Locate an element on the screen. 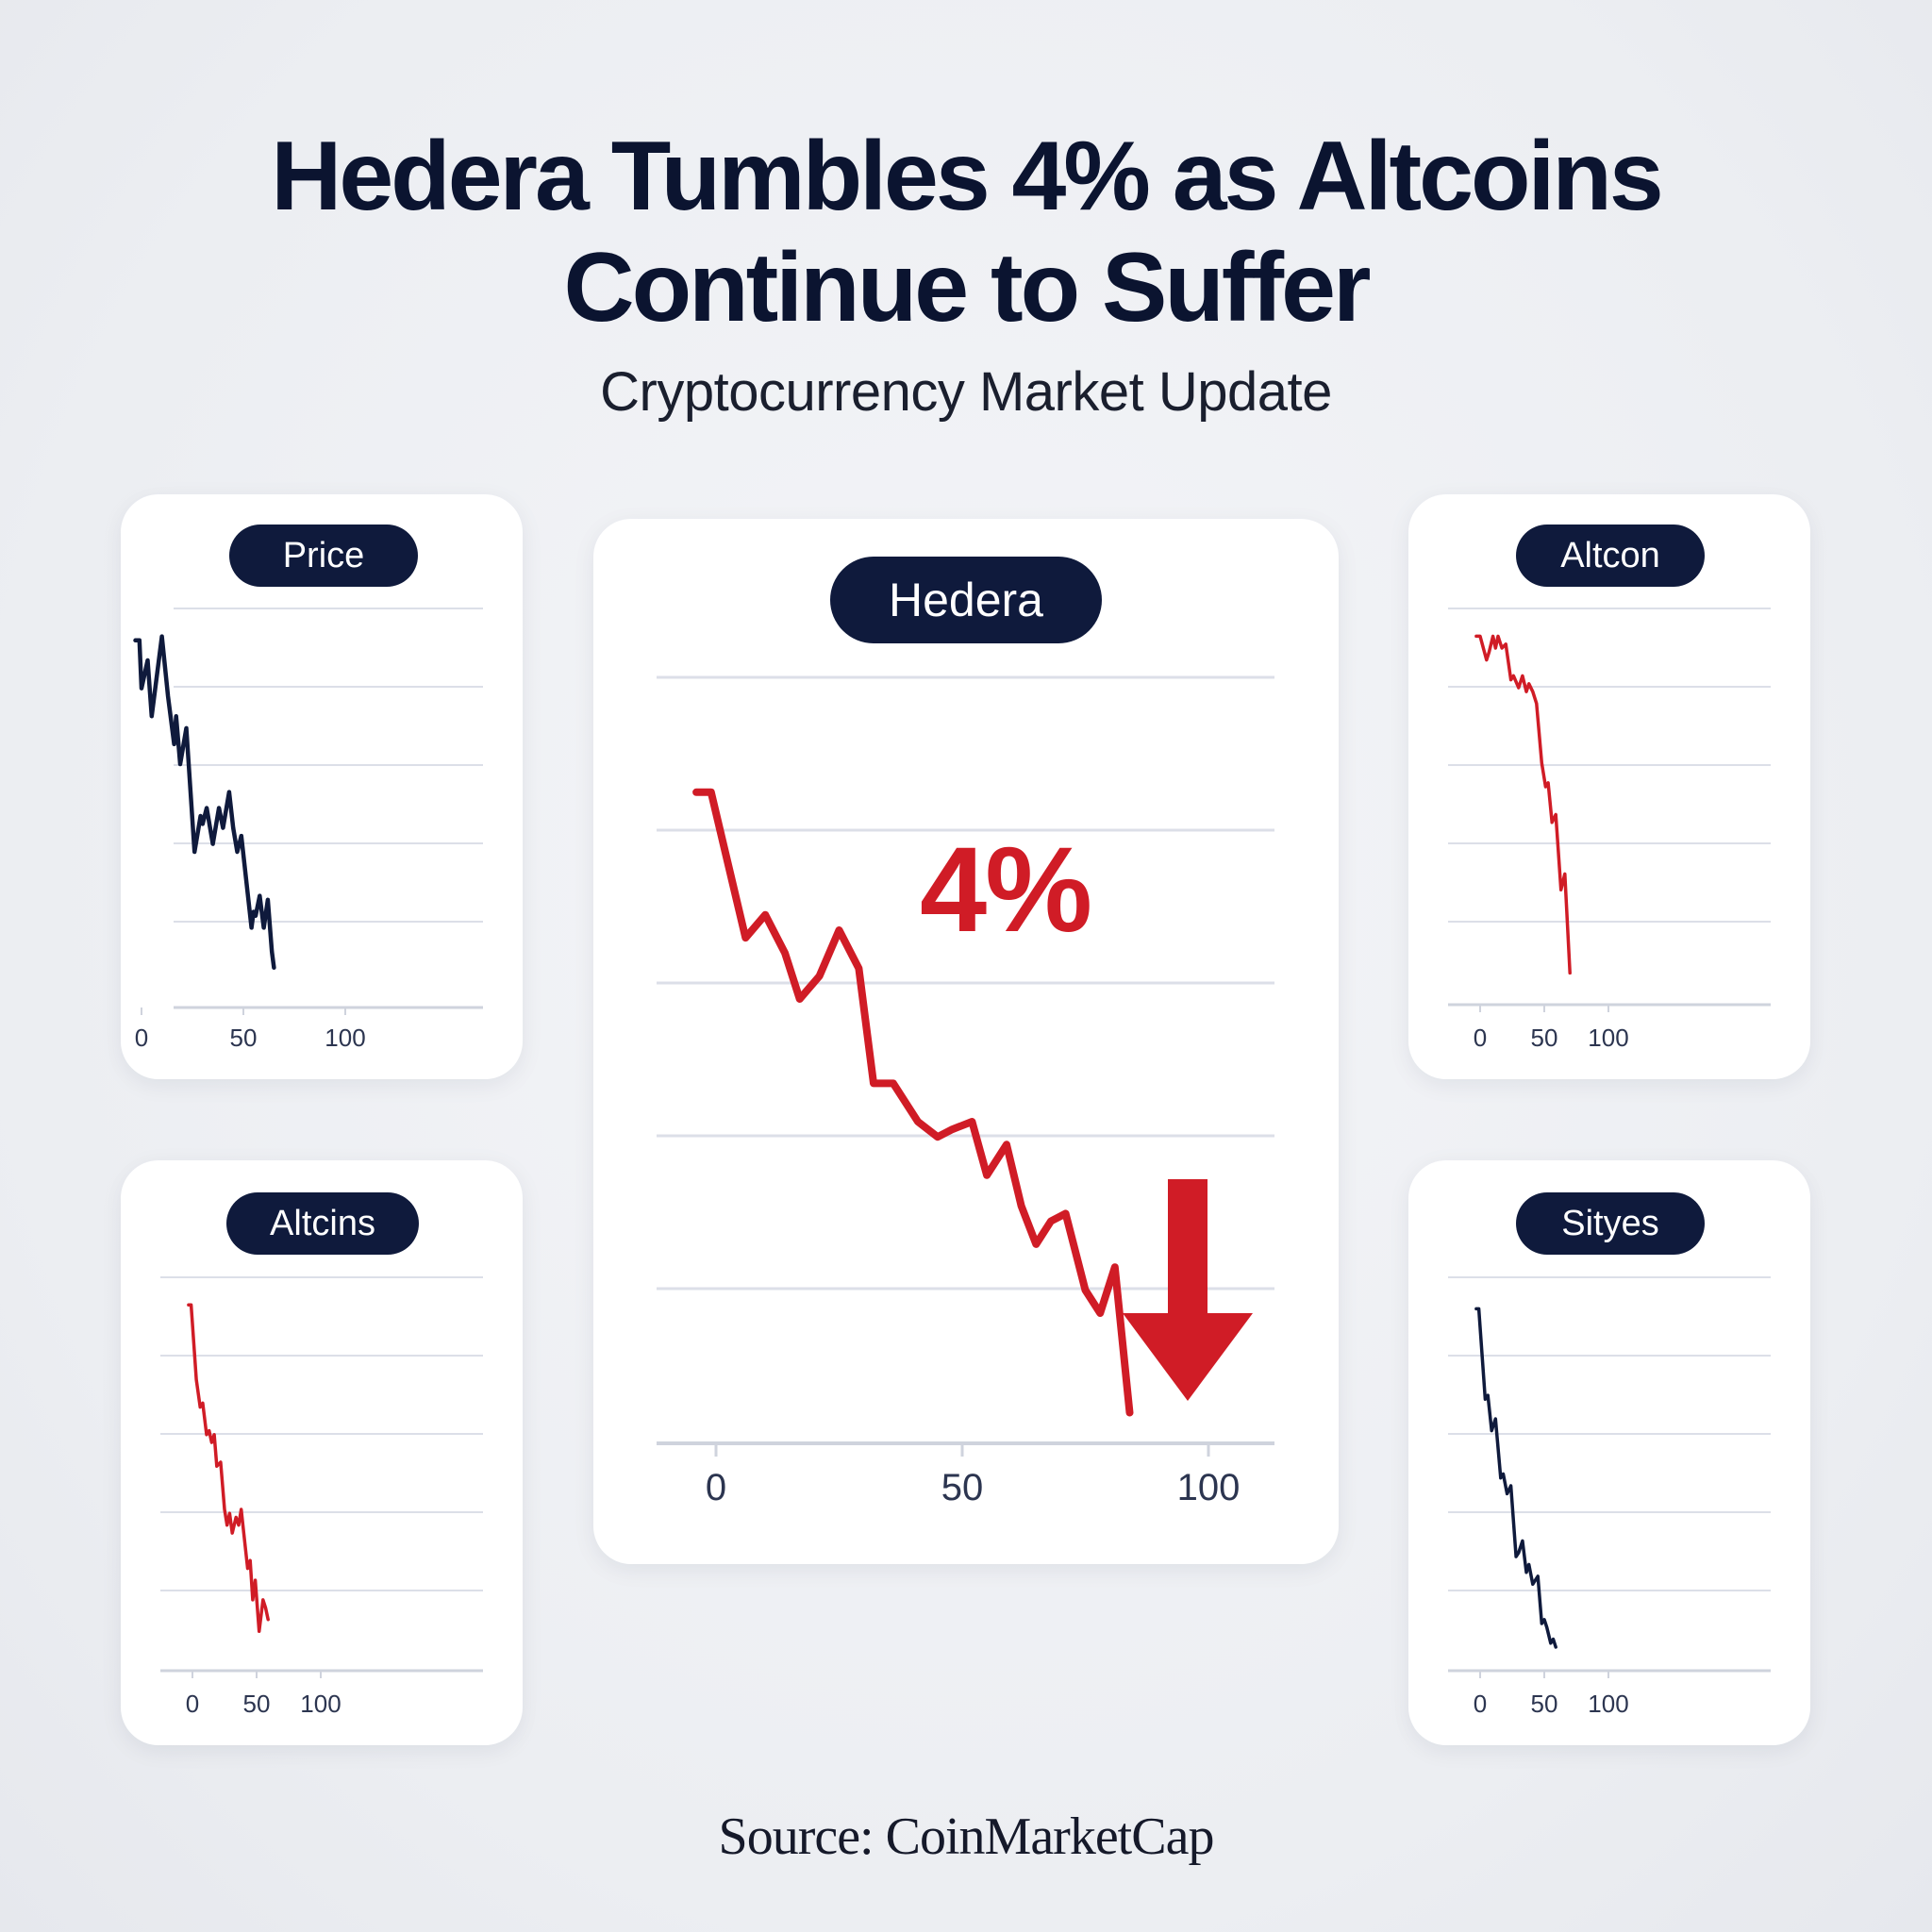  chart-title: Altcins is located at coordinates (323, 1223).